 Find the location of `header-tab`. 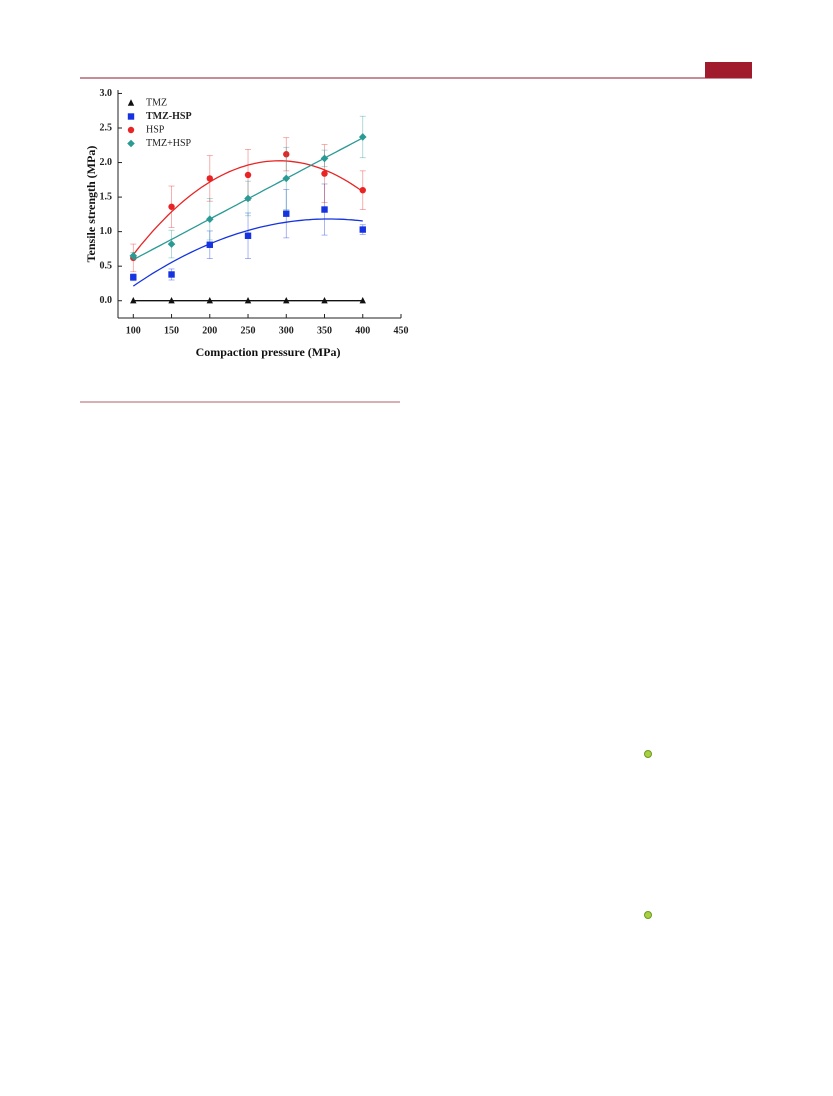

header-tab is located at coordinates (728, 70).